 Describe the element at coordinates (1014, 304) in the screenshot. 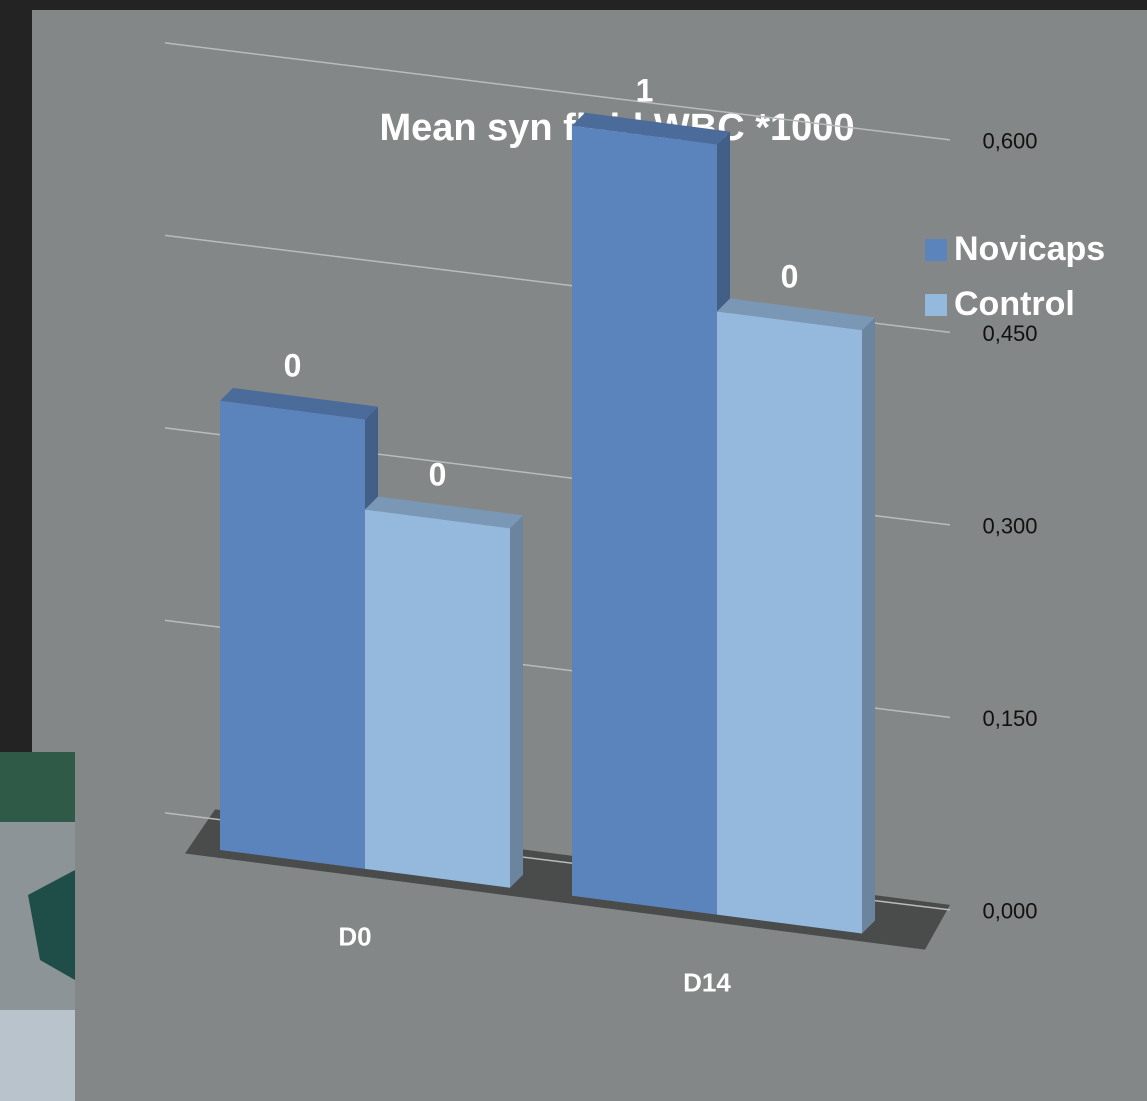

I see `legend-label: Control` at that location.